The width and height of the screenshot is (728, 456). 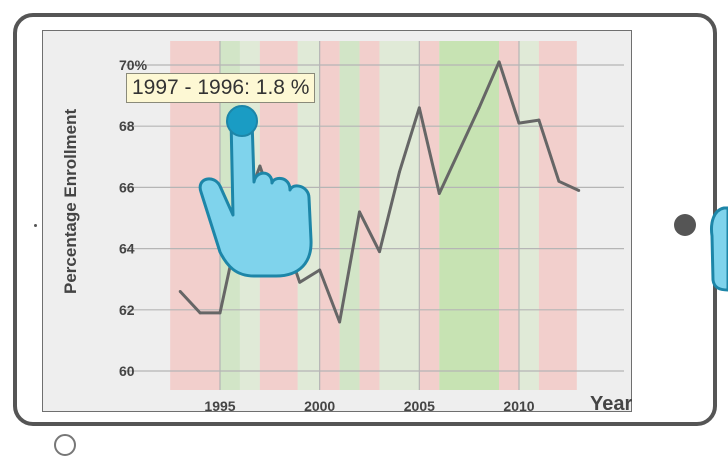 What do you see at coordinates (611, 404) in the screenshot?
I see `x-axis-title: Year` at bounding box center [611, 404].